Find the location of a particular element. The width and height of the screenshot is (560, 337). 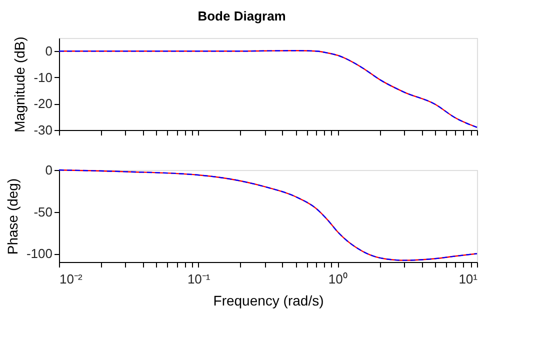

y-tick-label: -50 is located at coordinates (43, 212).